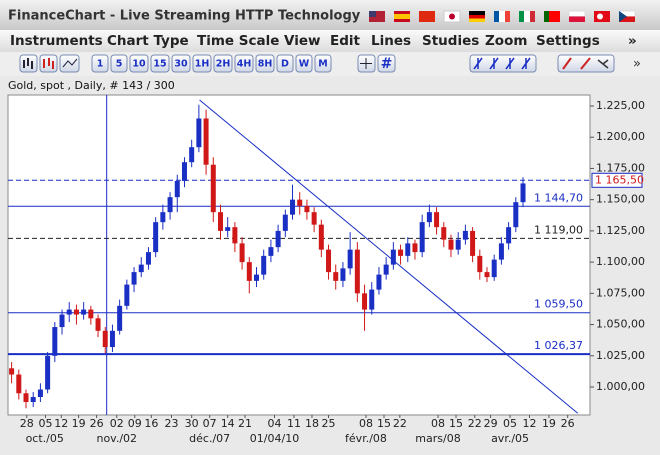 The image size is (660, 455). I want to click on x-month-label: nov./02, so click(116, 438).